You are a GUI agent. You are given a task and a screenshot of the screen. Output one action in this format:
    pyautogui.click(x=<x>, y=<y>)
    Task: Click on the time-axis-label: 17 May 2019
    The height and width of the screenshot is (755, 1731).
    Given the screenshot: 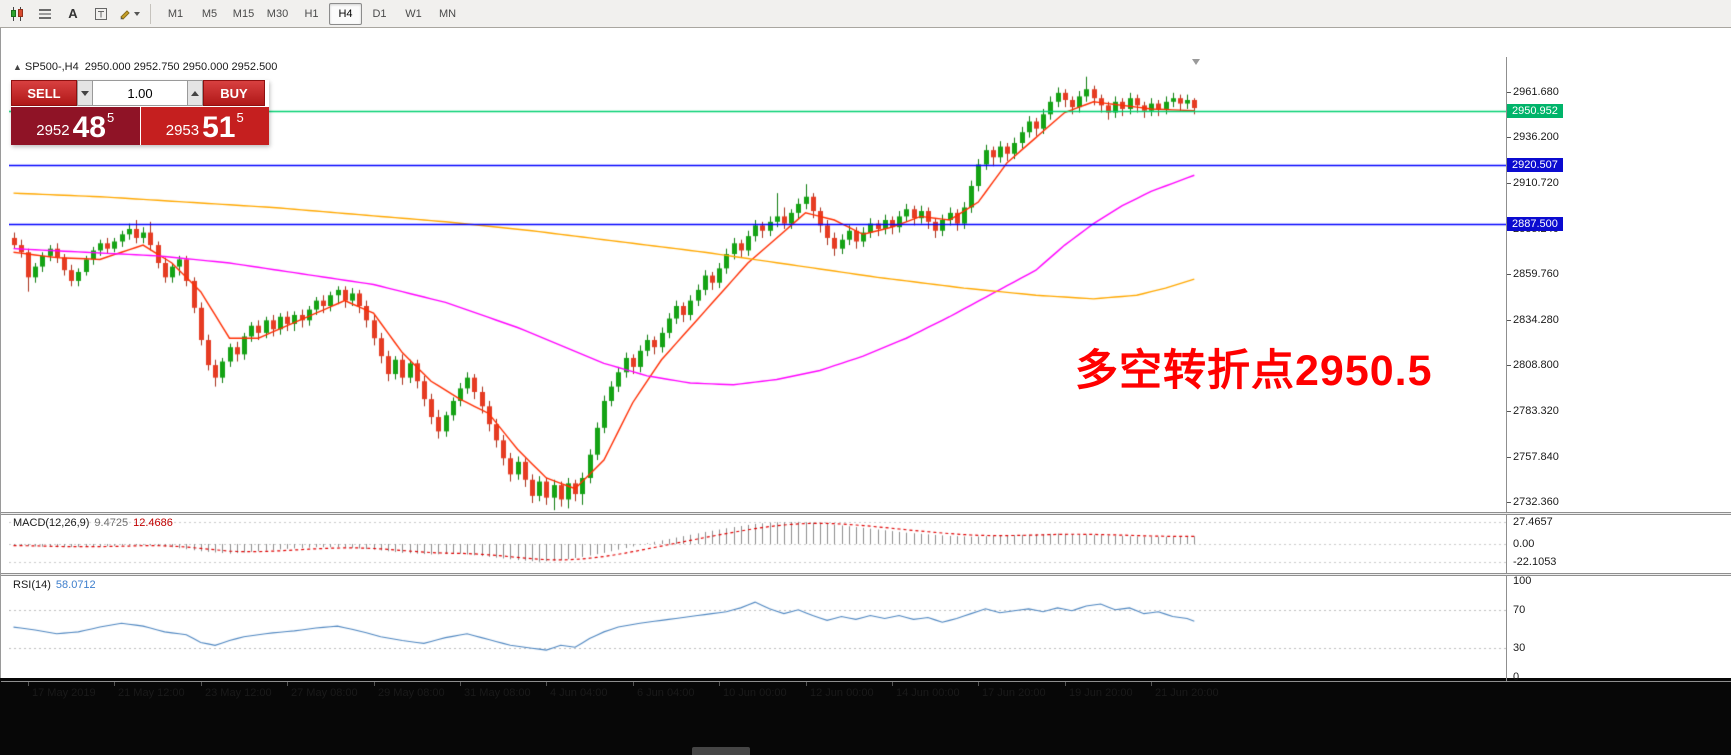 What is the action you would take?
    pyautogui.click(x=64, y=693)
    